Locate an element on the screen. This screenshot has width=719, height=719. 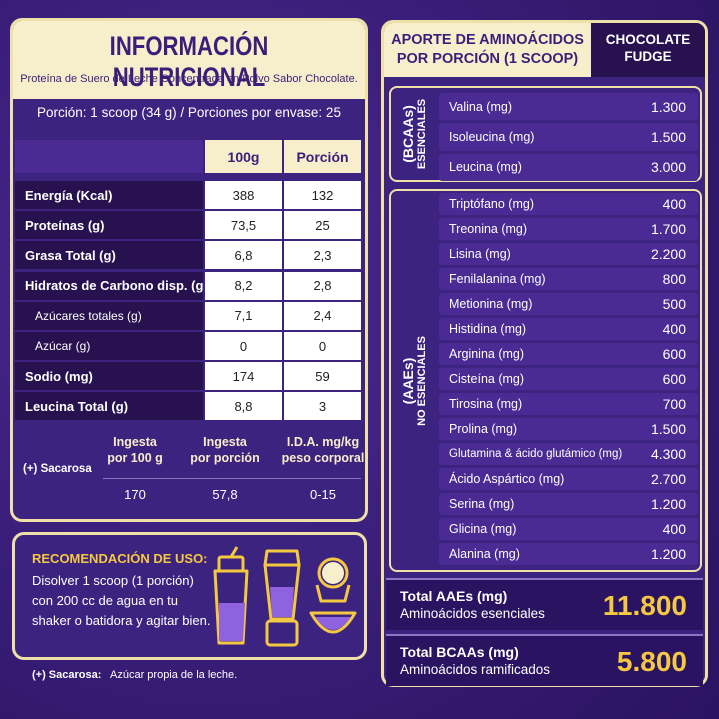
amino-row: Treonina (mg) 1.700 is located at coordinates (568, 229).